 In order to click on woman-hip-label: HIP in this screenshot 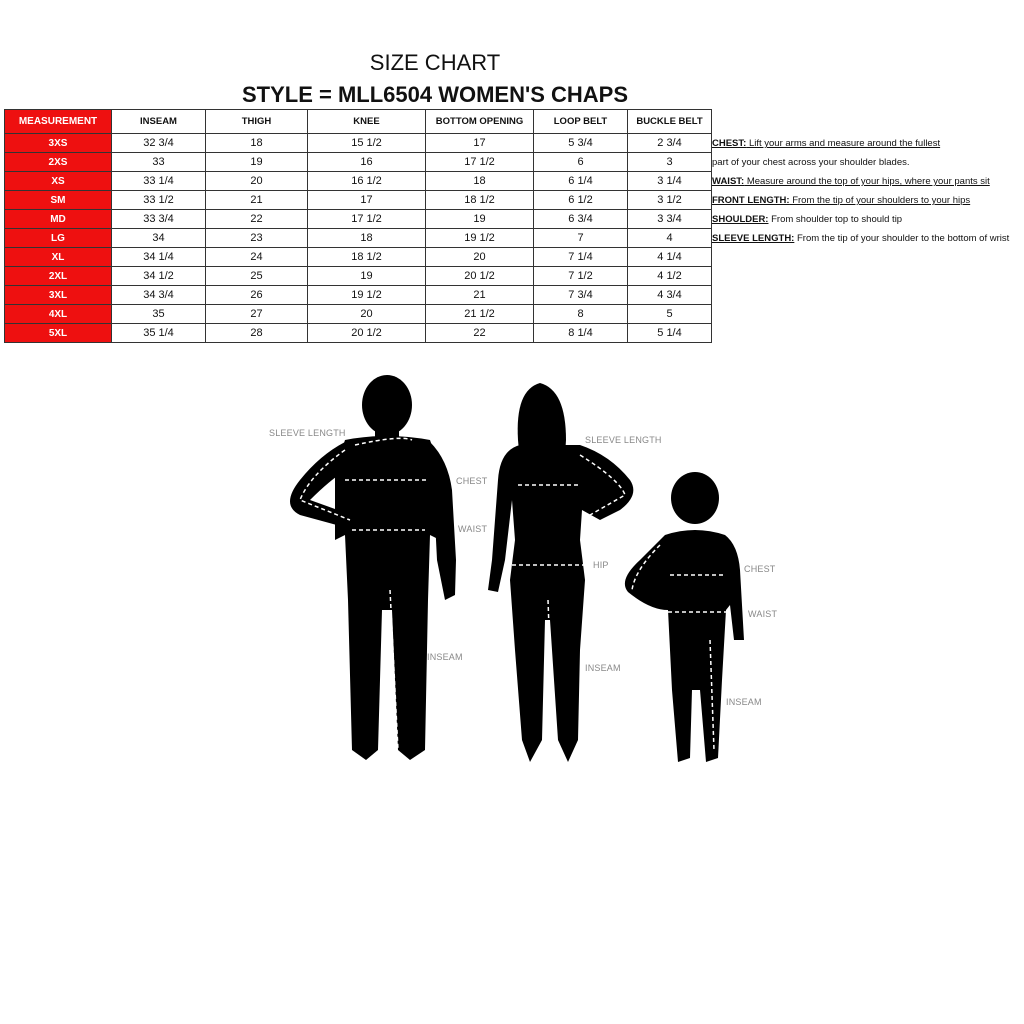, I will do `click(601, 565)`.